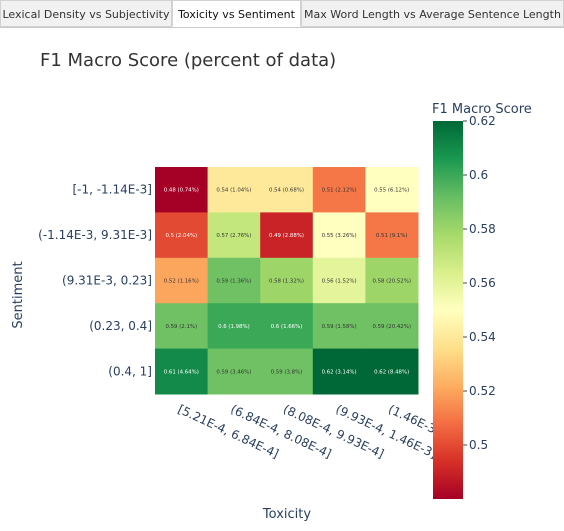  I want to click on heatmap-cell-label: 0.59 (20.42%), so click(391, 327).